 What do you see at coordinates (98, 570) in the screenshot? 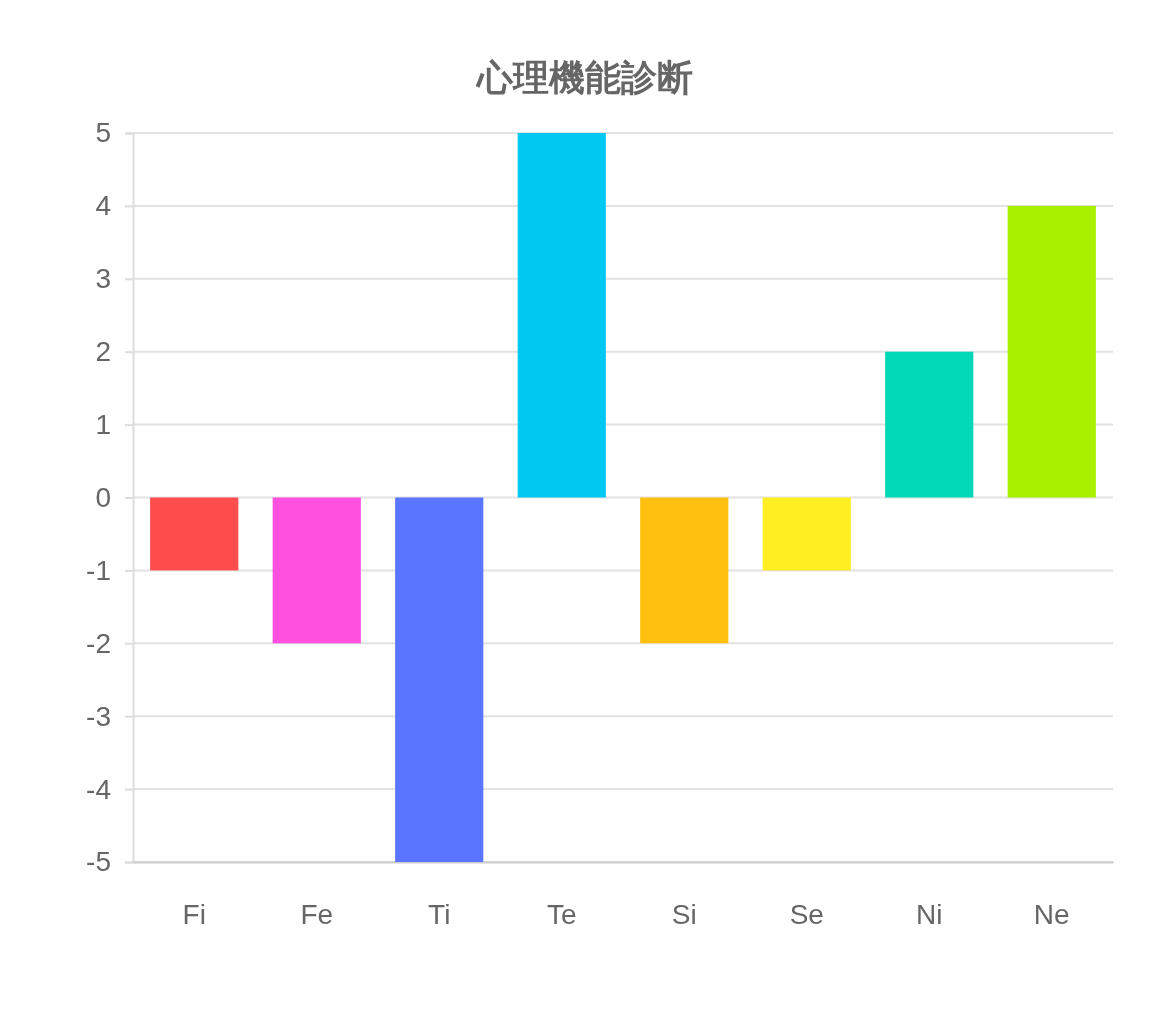
I see `y-tick-label: -1` at bounding box center [98, 570].